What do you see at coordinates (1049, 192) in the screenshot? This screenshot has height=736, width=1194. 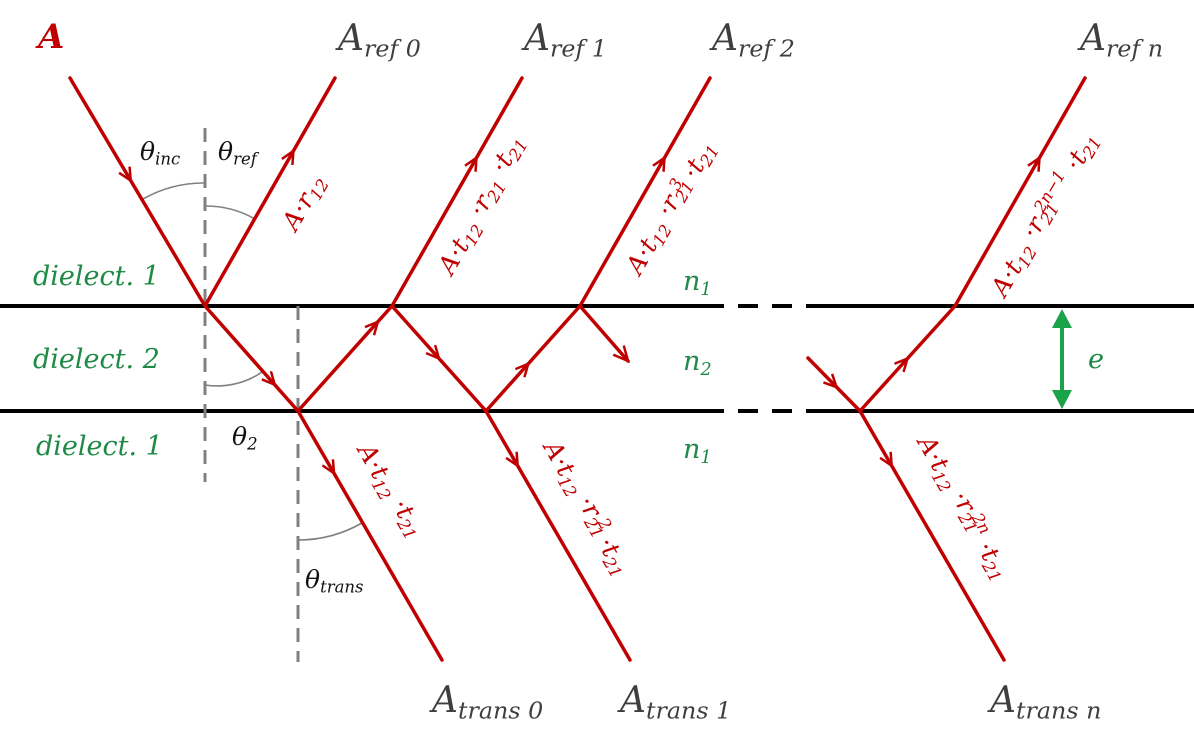 I see `superscript: 2n−1` at bounding box center [1049, 192].